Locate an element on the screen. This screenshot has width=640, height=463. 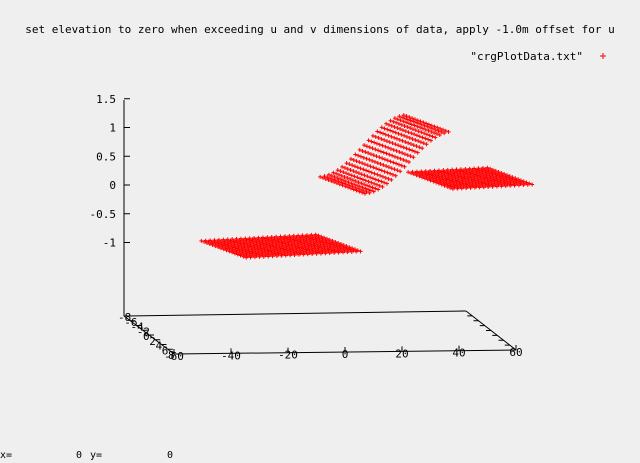
y-tick-label: 2 is located at coordinates (152, 341).